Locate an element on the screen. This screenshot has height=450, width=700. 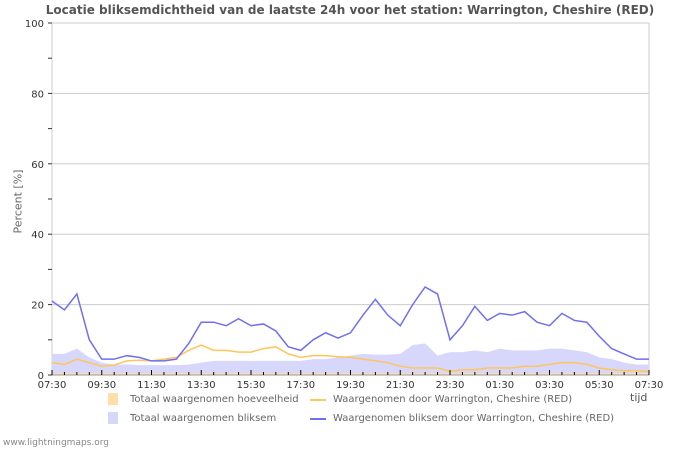
legend-label-total-lightning: Totaal waargenomen bliksem is located at coordinates (203, 418).